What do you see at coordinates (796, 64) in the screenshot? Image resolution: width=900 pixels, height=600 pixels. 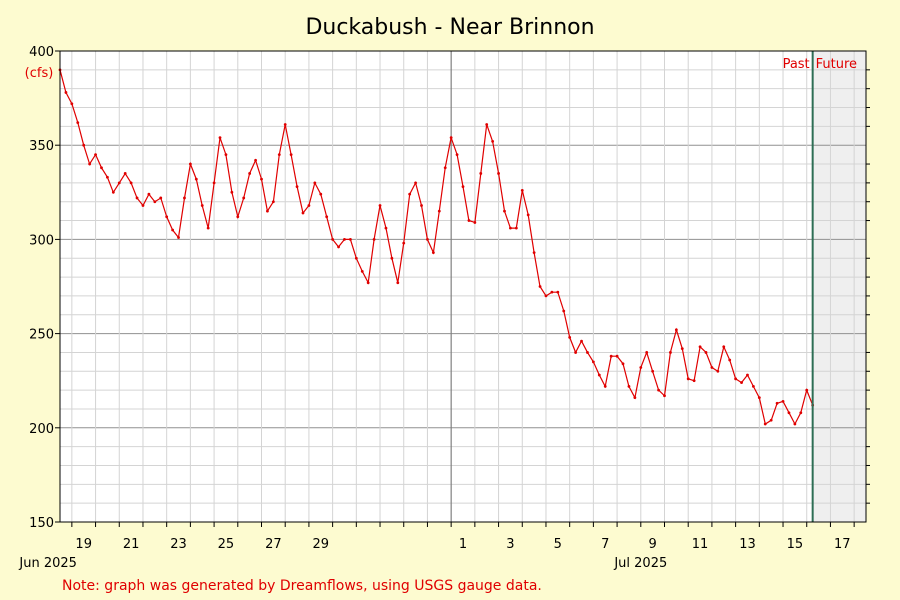 I see `past-label: Past` at bounding box center [796, 64].